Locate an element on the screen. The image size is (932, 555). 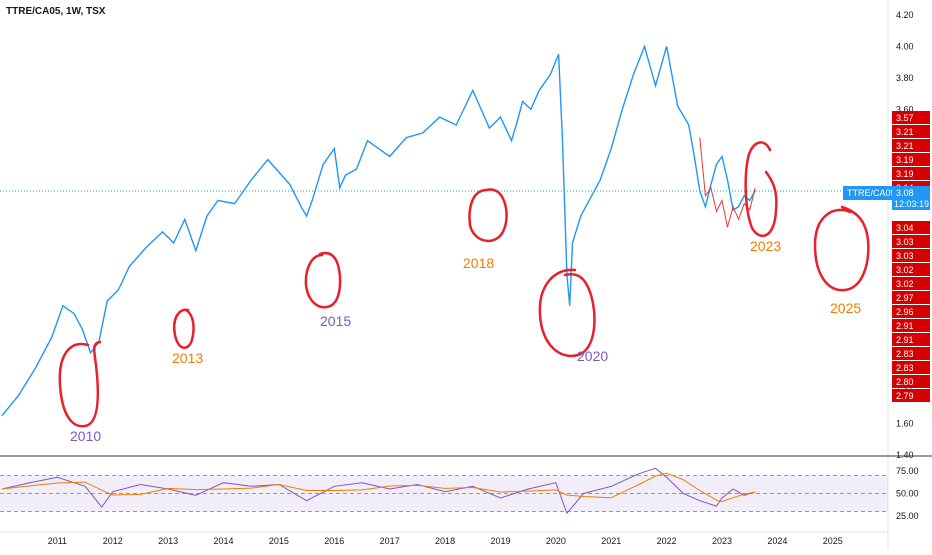
current-symbol: TTRE/CA05 is located at coordinates (871, 193).